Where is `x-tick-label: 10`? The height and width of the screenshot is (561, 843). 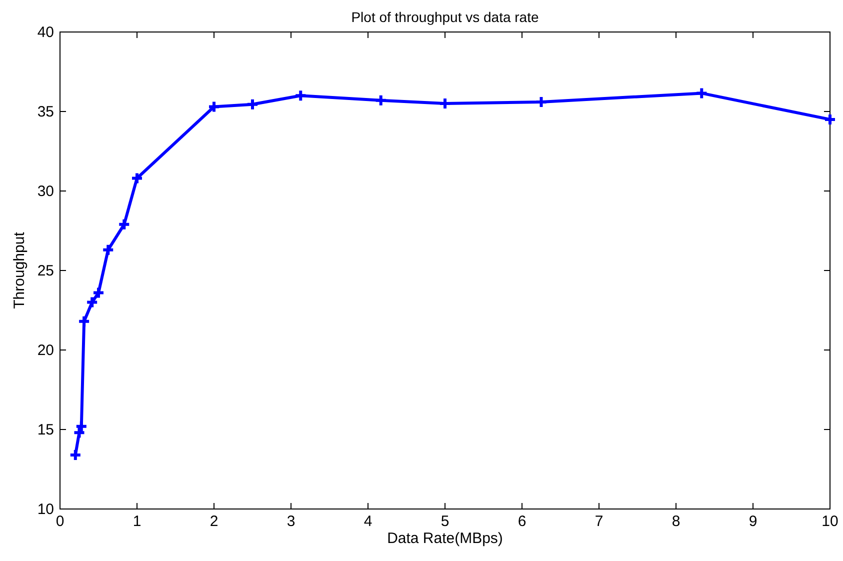 x-tick-label: 10 is located at coordinates (830, 521).